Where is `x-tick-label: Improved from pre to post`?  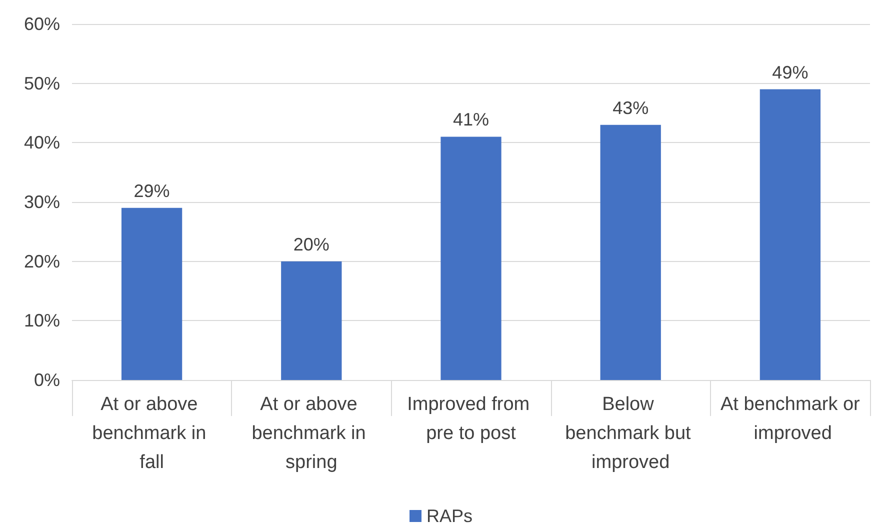
x-tick-label: Improved from pre to post is located at coordinates (471, 419).